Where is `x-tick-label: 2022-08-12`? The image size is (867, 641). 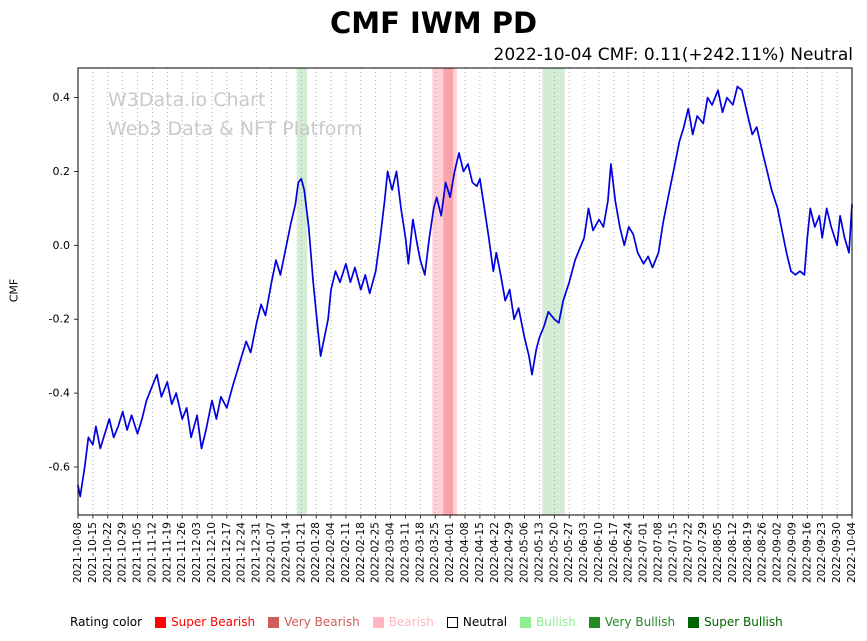 x-tick-label: 2022-08-12 is located at coordinates (733, 552).